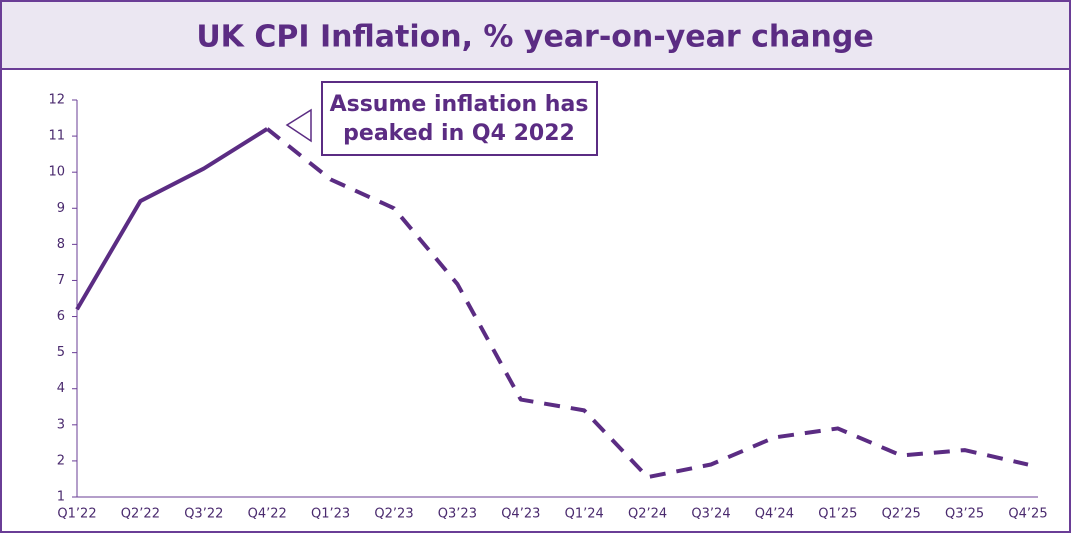  What do you see at coordinates (459, 133) in the screenshot?
I see `annotation-text: peaked in Q4 2022` at bounding box center [459, 133].